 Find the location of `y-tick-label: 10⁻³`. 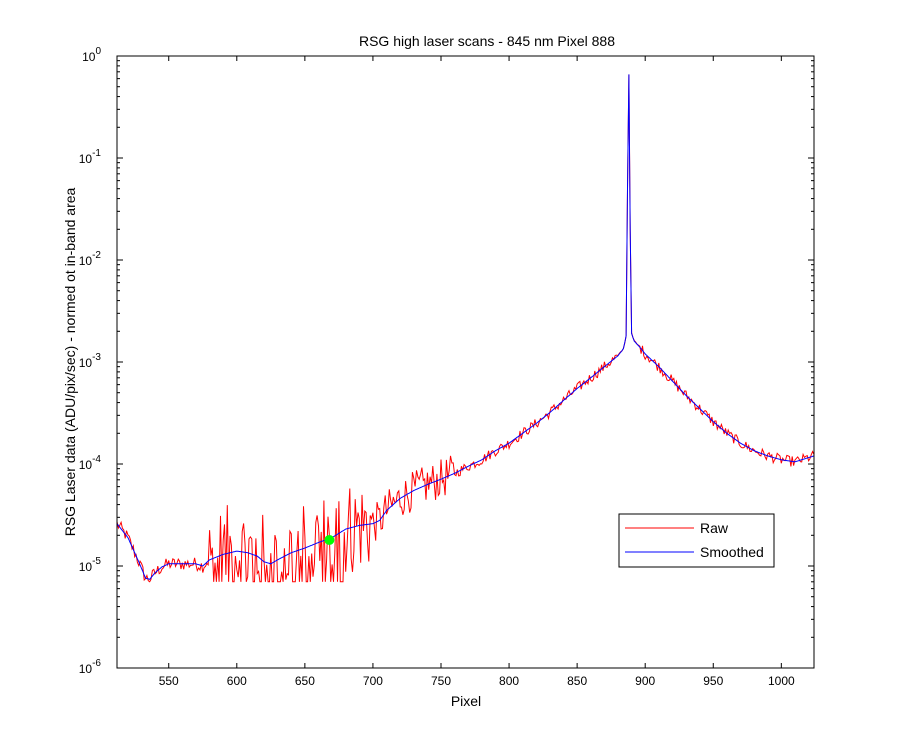

y-tick-label: 10⁻³ is located at coordinates (90, 361).